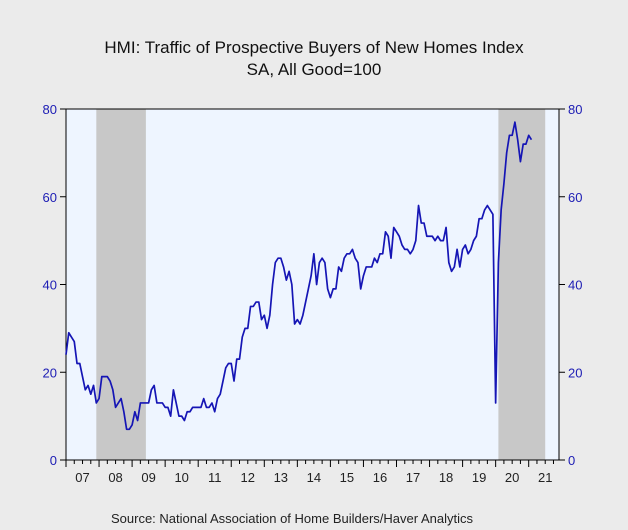  What do you see at coordinates (53, 460) in the screenshot?
I see `y-tick-label-left-0: 0` at bounding box center [53, 460].